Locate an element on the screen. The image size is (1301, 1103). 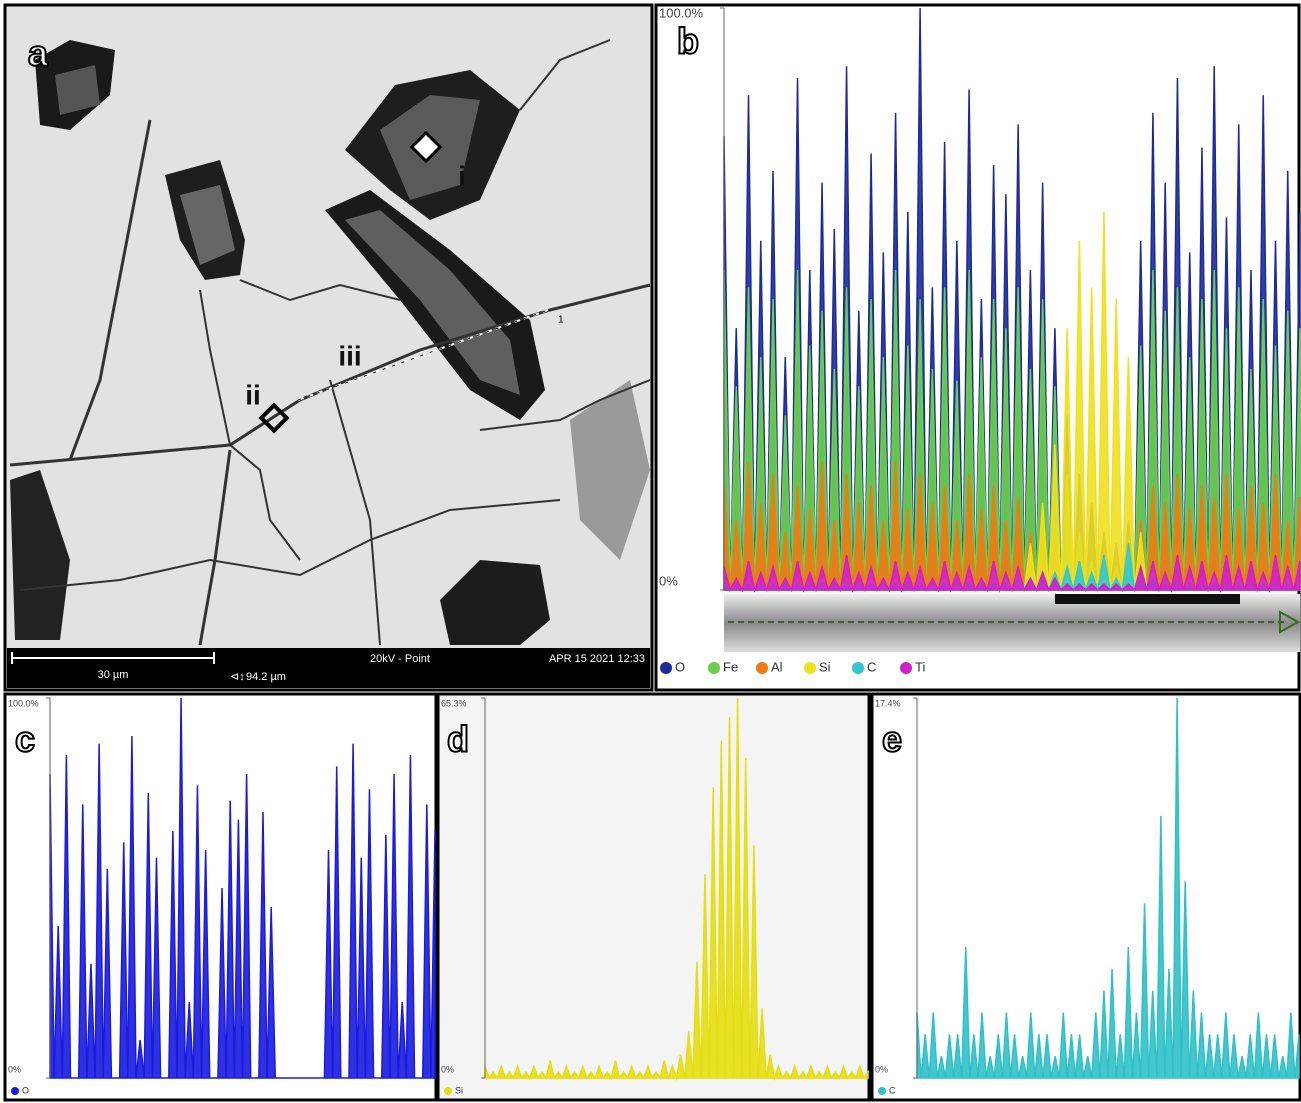
scale-label: 30 µm is located at coordinates (113, 675).